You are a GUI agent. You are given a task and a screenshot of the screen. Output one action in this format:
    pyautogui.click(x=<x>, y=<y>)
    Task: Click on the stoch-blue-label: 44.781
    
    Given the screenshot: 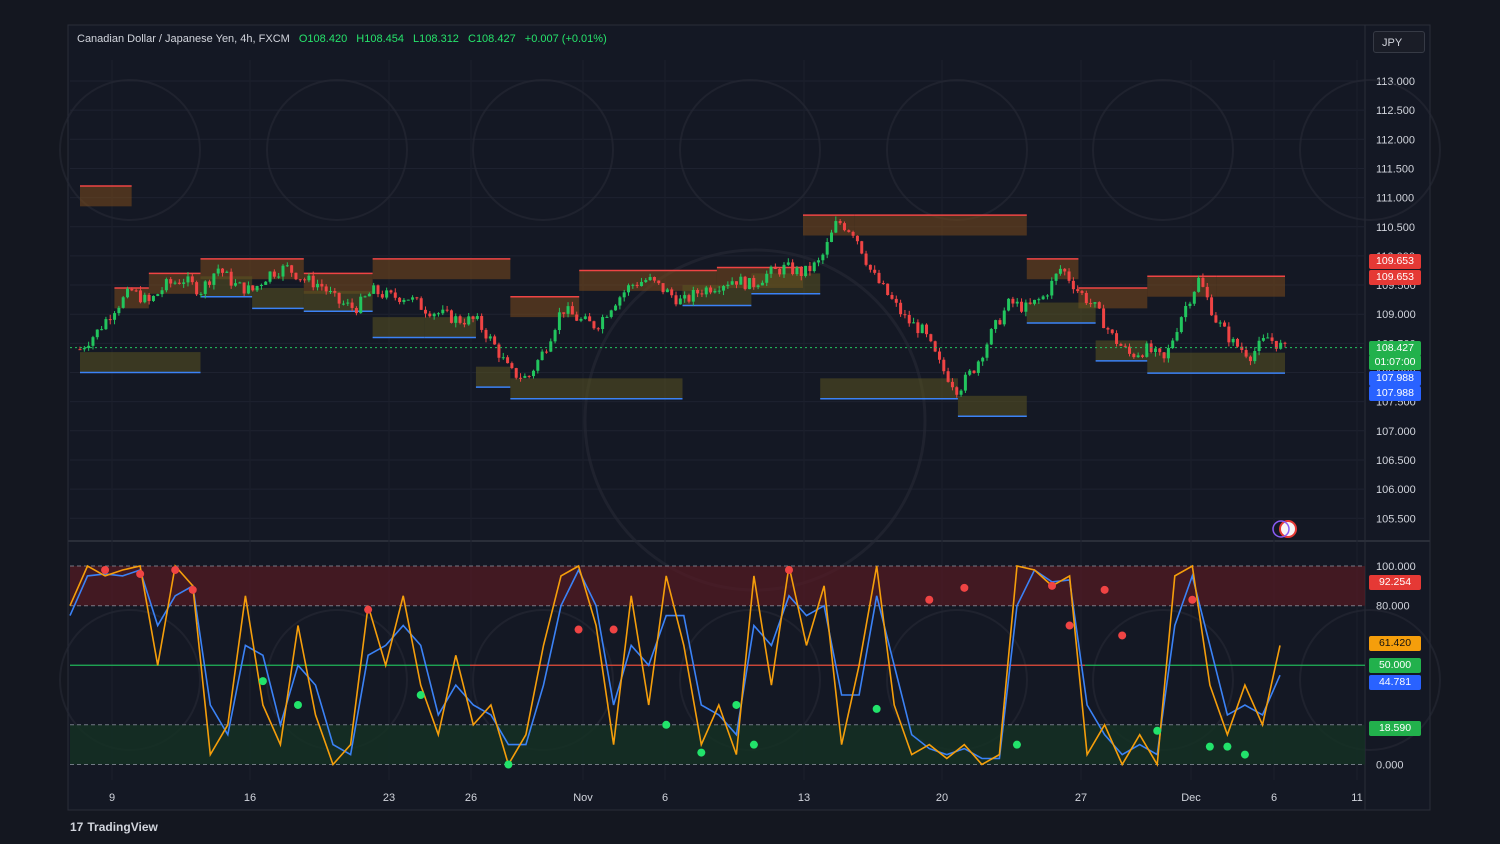 What is the action you would take?
    pyautogui.click(x=1395, y=682)
    